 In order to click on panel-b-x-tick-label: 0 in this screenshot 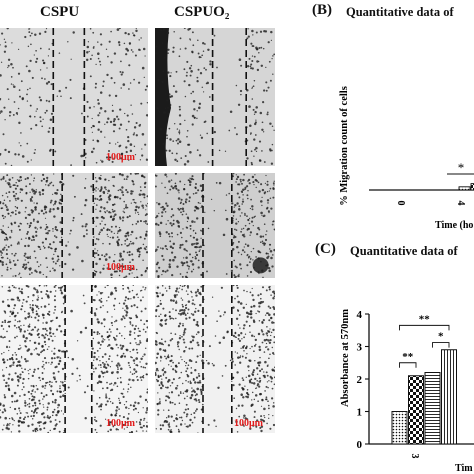, I will do `click(400, 203)`.